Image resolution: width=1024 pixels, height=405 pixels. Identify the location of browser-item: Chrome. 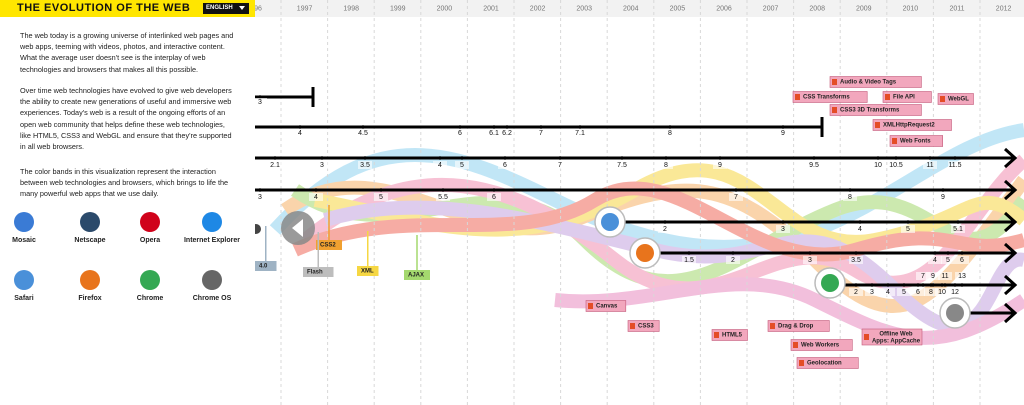
(150, 286).